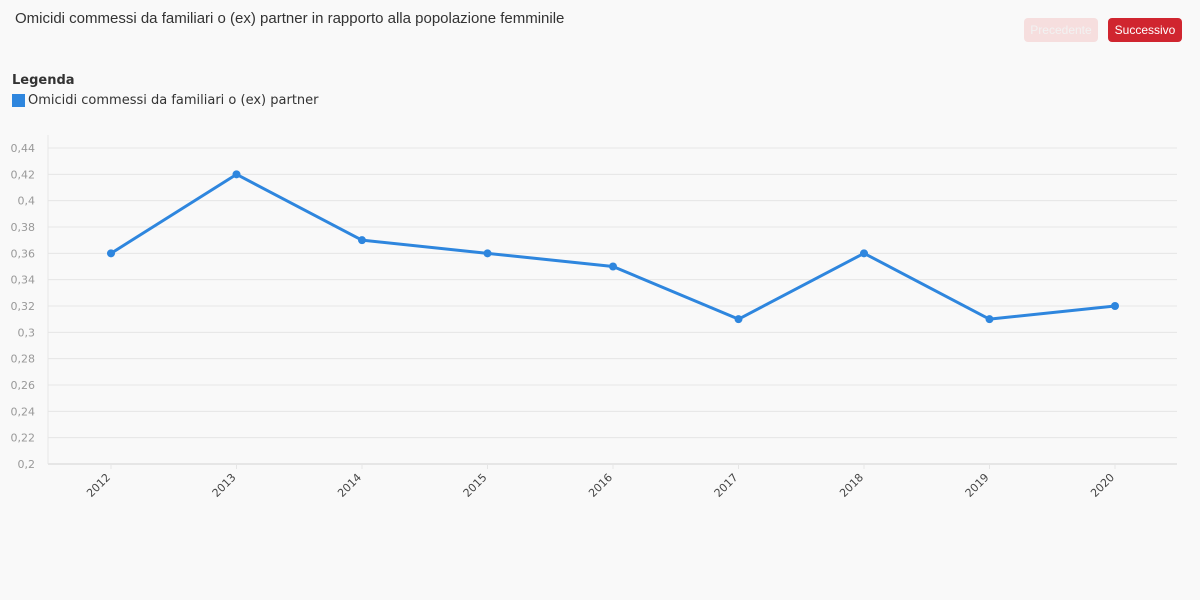 Image resolution: width=1200 pixels, height=600 pixels. Describe the element at coordinates (23, 438) in the screenshot. I see `y-tick-label: 0,22` at that location.